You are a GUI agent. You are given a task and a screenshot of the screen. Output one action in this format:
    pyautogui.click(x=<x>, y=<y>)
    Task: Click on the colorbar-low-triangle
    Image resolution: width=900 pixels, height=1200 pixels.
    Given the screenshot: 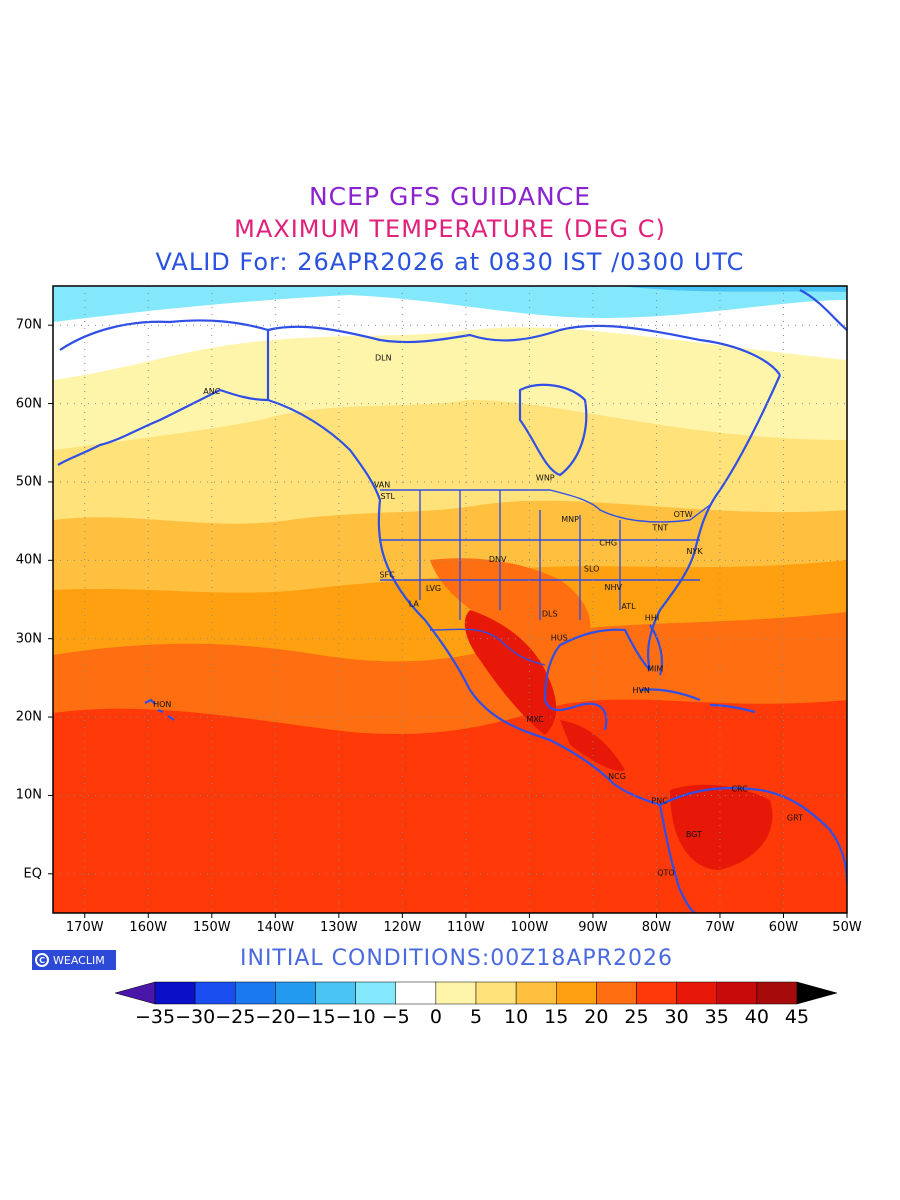 What is the action you would take?
    pyautogui.click(x=135, y=993)
    